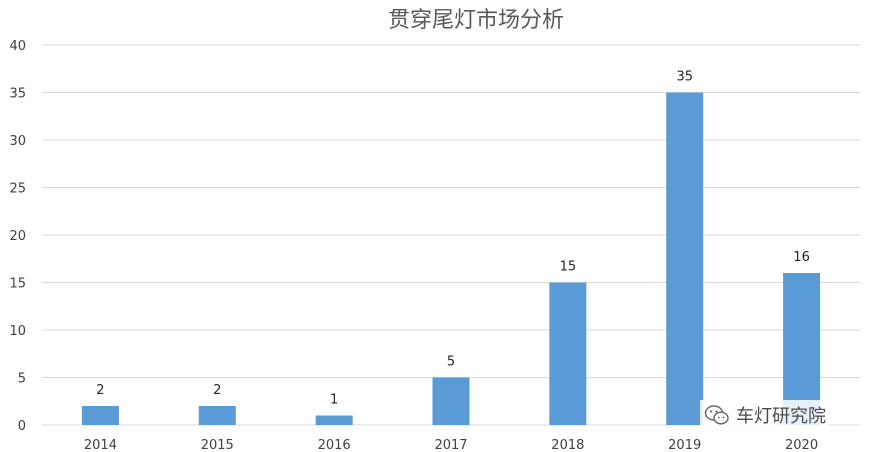 The width and height of the screenshot is (886, 452). I want to click on x-axis-ticks: 2014 2015 2016 2017 2018 2019 2020, so click(451, 445).